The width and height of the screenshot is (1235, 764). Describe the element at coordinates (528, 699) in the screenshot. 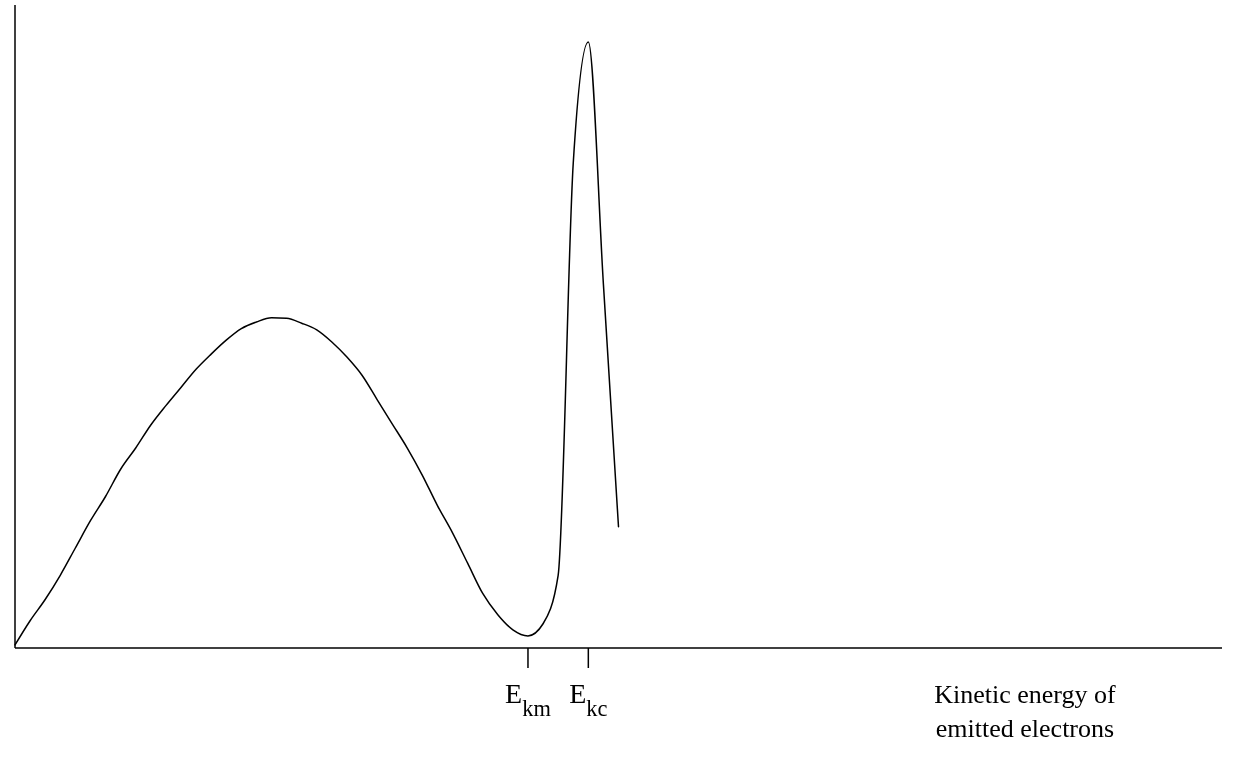

I see `x-tick-label: E$_{km}$` at that location.